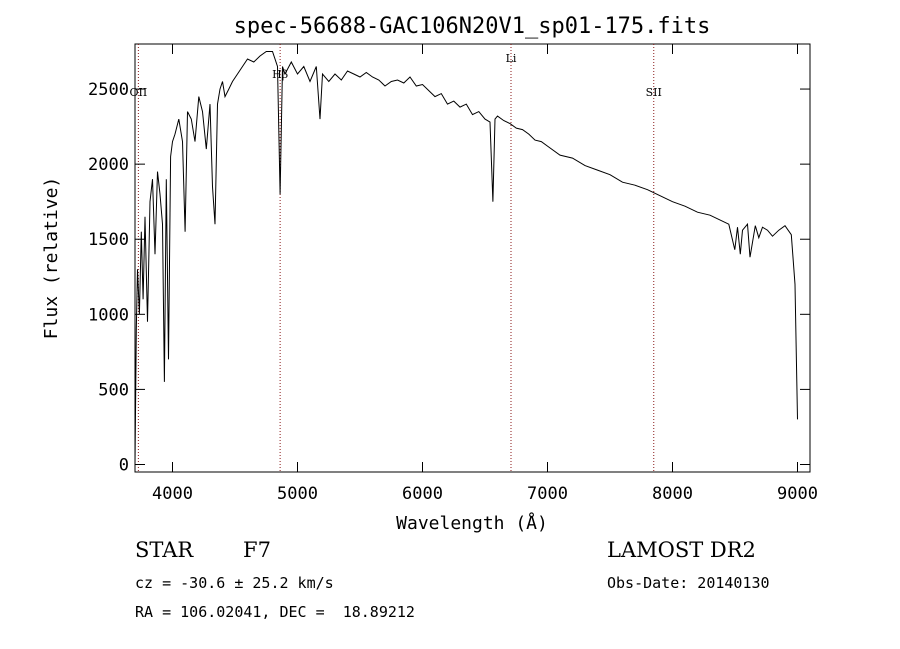  What do you see at coordinates (672, 494) in the screenshot?
I see `x-tick-label: 8000` at bounding box center [672, 494].